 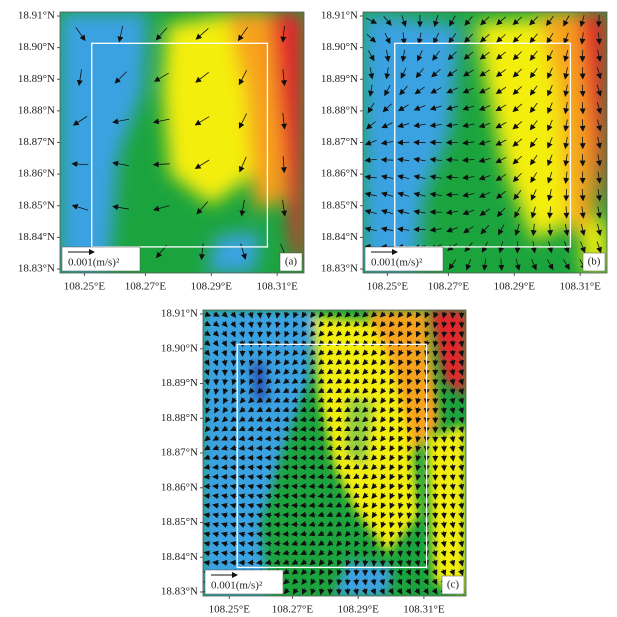 What do you see at coordinates (580, 287) in the screenshot?
I see `x-tick-label: 108.31°E` at bounding box center [580, 287].